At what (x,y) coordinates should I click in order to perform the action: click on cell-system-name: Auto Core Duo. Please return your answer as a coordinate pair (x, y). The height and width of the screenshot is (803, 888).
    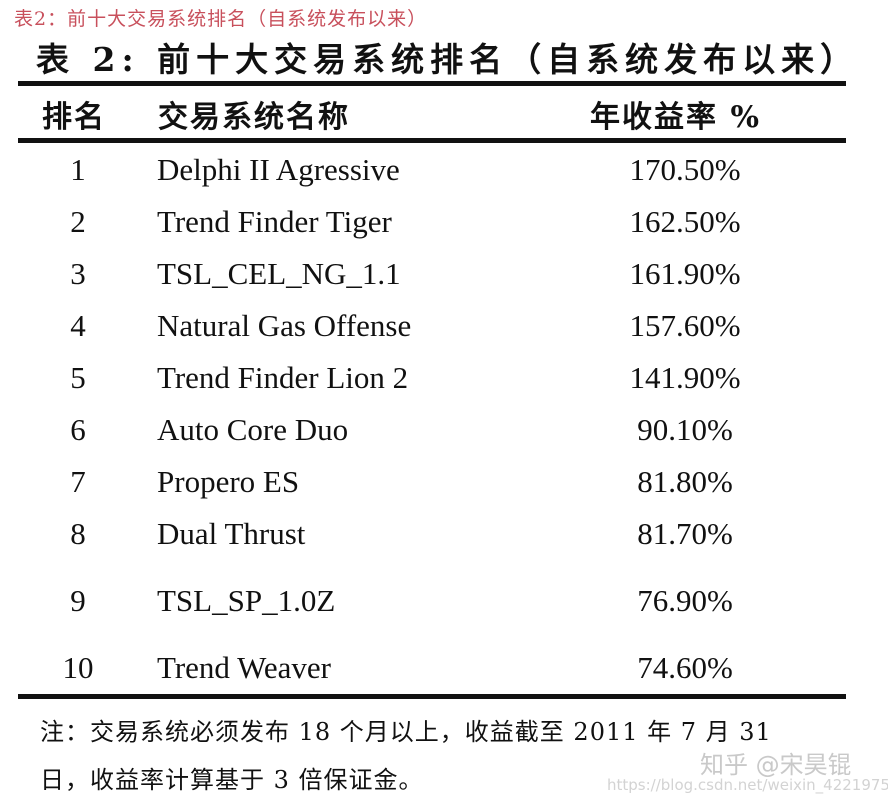
    Looking at the image, I should click on (253, 429).